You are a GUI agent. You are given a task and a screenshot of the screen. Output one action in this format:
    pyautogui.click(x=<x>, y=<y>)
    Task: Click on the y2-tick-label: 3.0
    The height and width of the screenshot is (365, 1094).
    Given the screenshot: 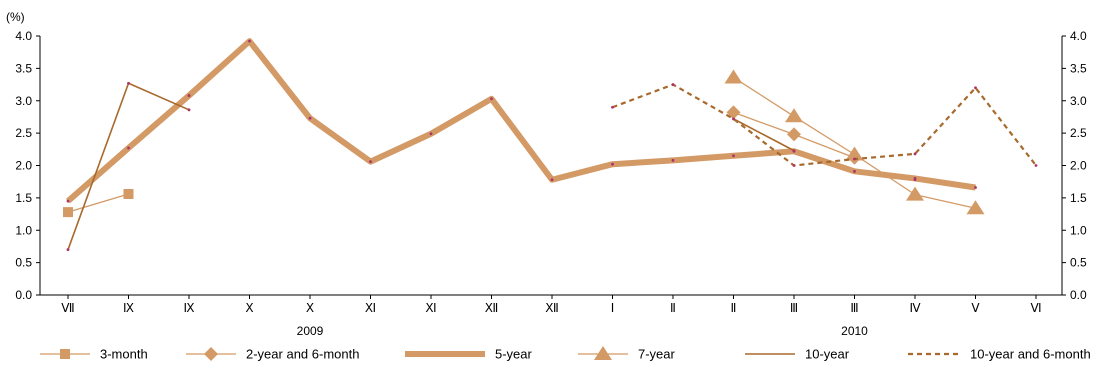 What is the action you would take?
    pyautogui.click(x=1078, y=101)
    